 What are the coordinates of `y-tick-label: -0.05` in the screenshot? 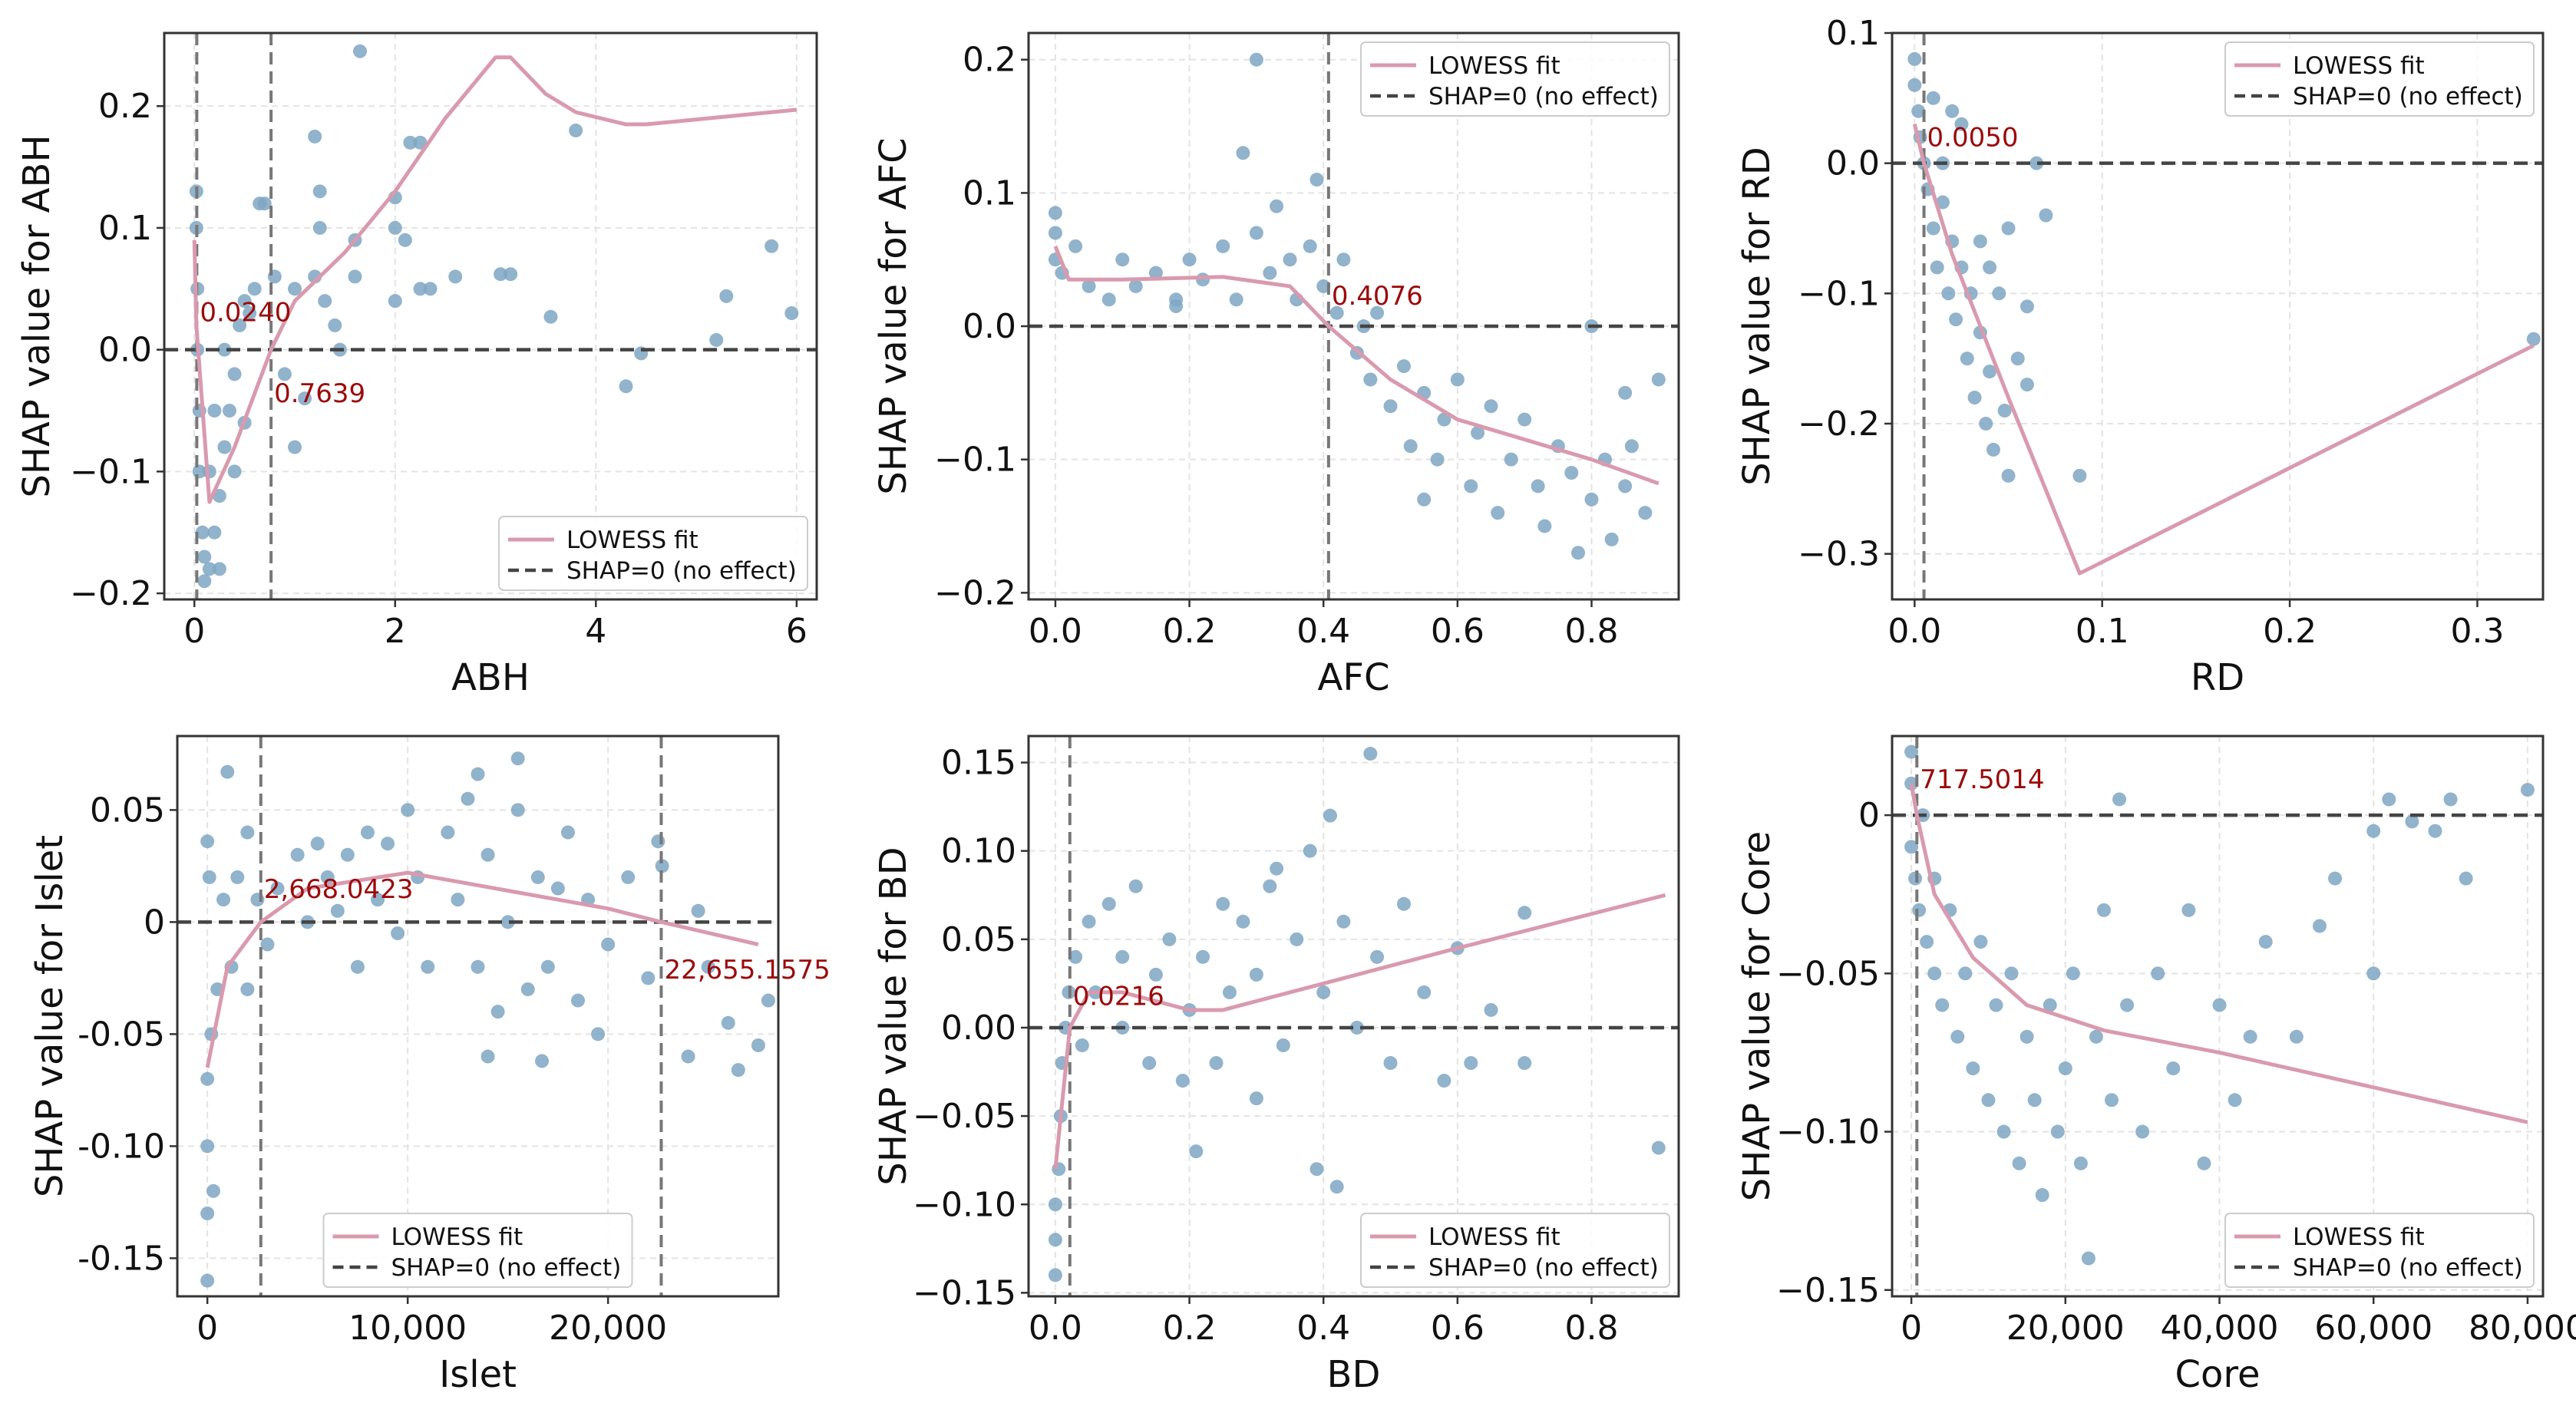 It's located at (121, 1034).